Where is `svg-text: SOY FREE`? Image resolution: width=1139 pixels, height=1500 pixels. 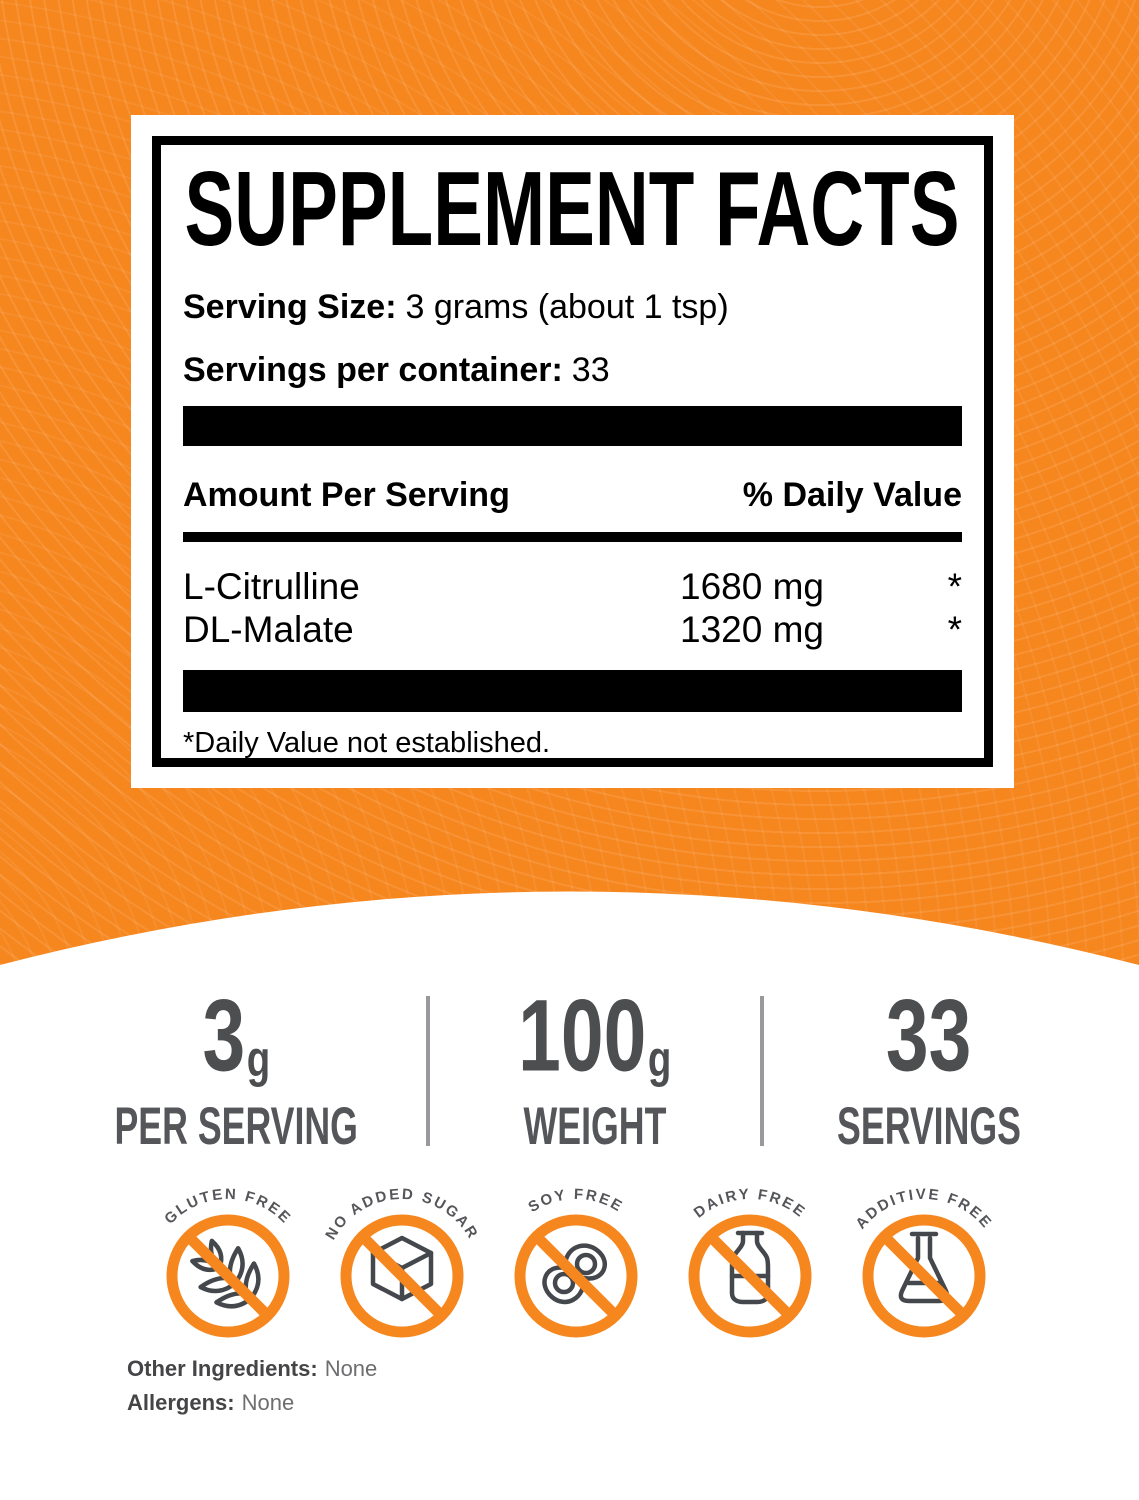
svg-text: SOY FREE is located at coordinates (575, 1201).